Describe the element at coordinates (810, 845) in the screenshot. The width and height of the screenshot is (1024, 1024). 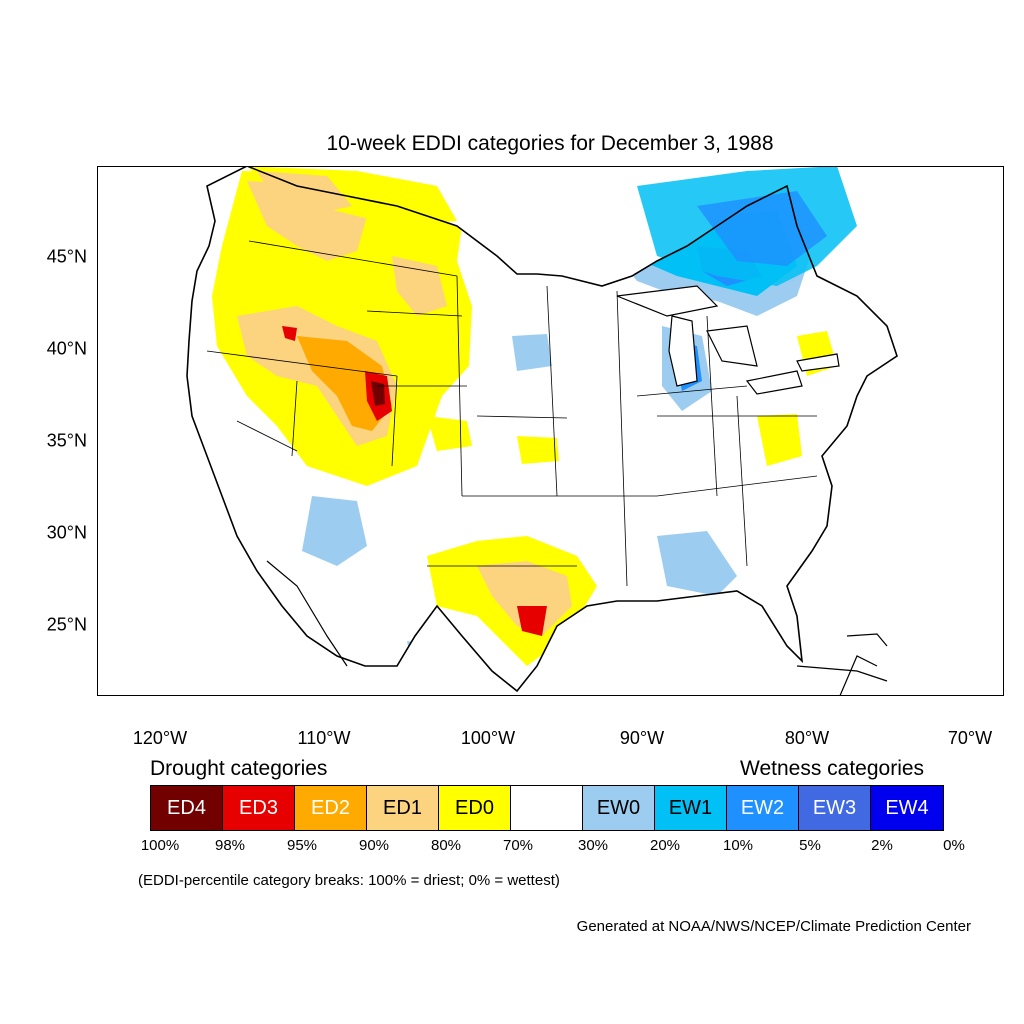
I see `percentile-label: 5%` at that location.